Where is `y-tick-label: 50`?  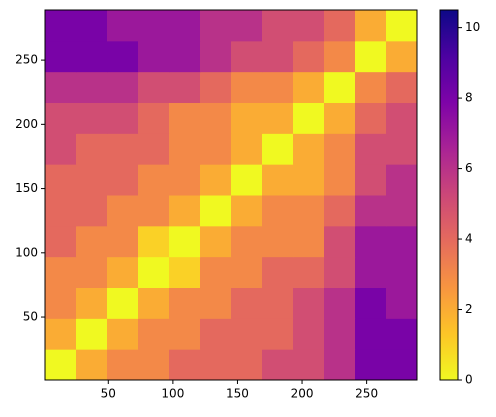 y-tick-label: 50 is located at coordinates (30, 317).